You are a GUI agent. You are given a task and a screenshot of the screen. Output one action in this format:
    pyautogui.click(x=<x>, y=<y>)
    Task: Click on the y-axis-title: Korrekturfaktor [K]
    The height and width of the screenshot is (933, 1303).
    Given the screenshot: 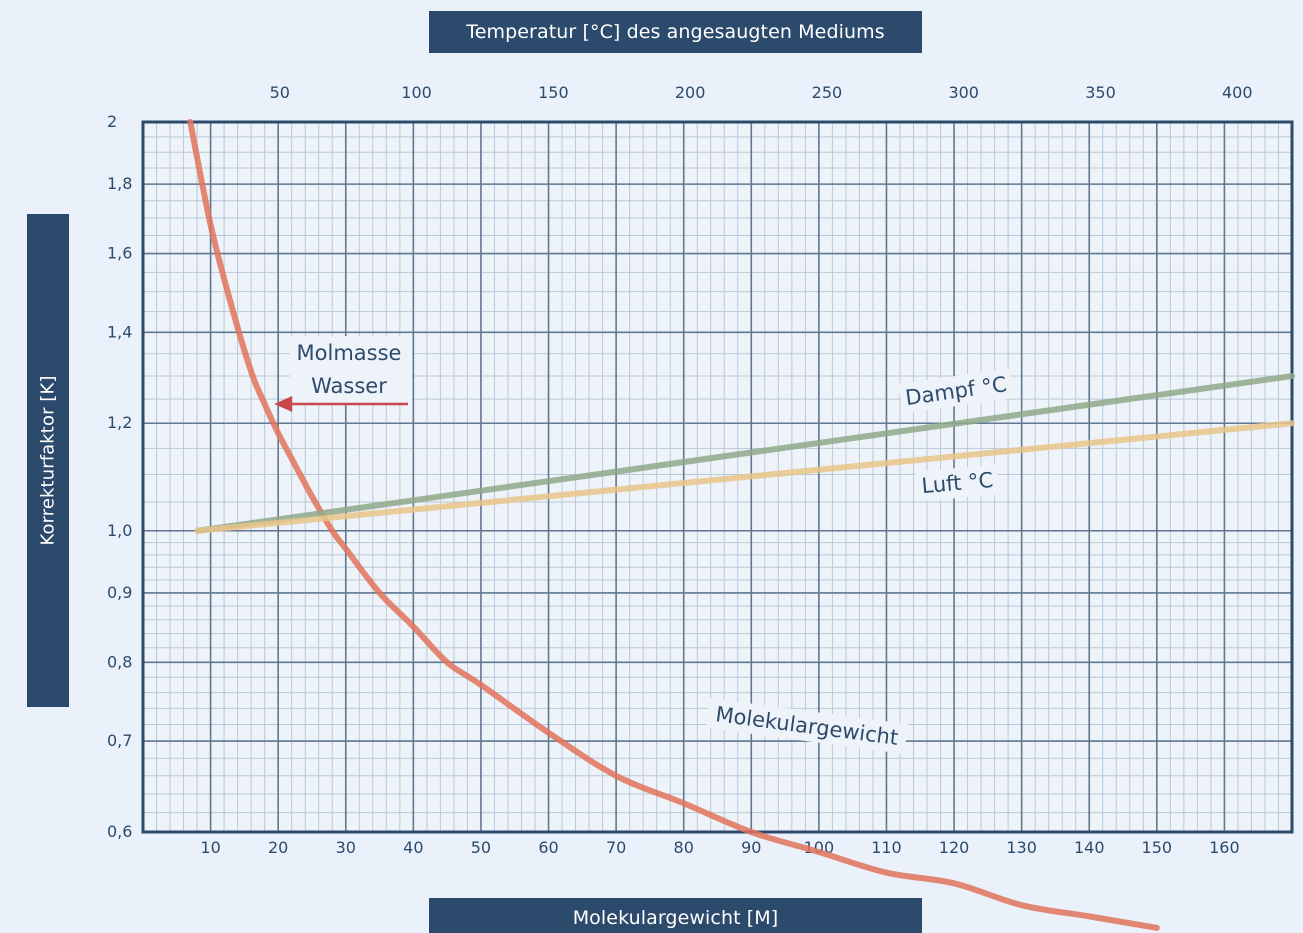 What is the action you would take?
    pyautogui.click(x=48, y=460)
    